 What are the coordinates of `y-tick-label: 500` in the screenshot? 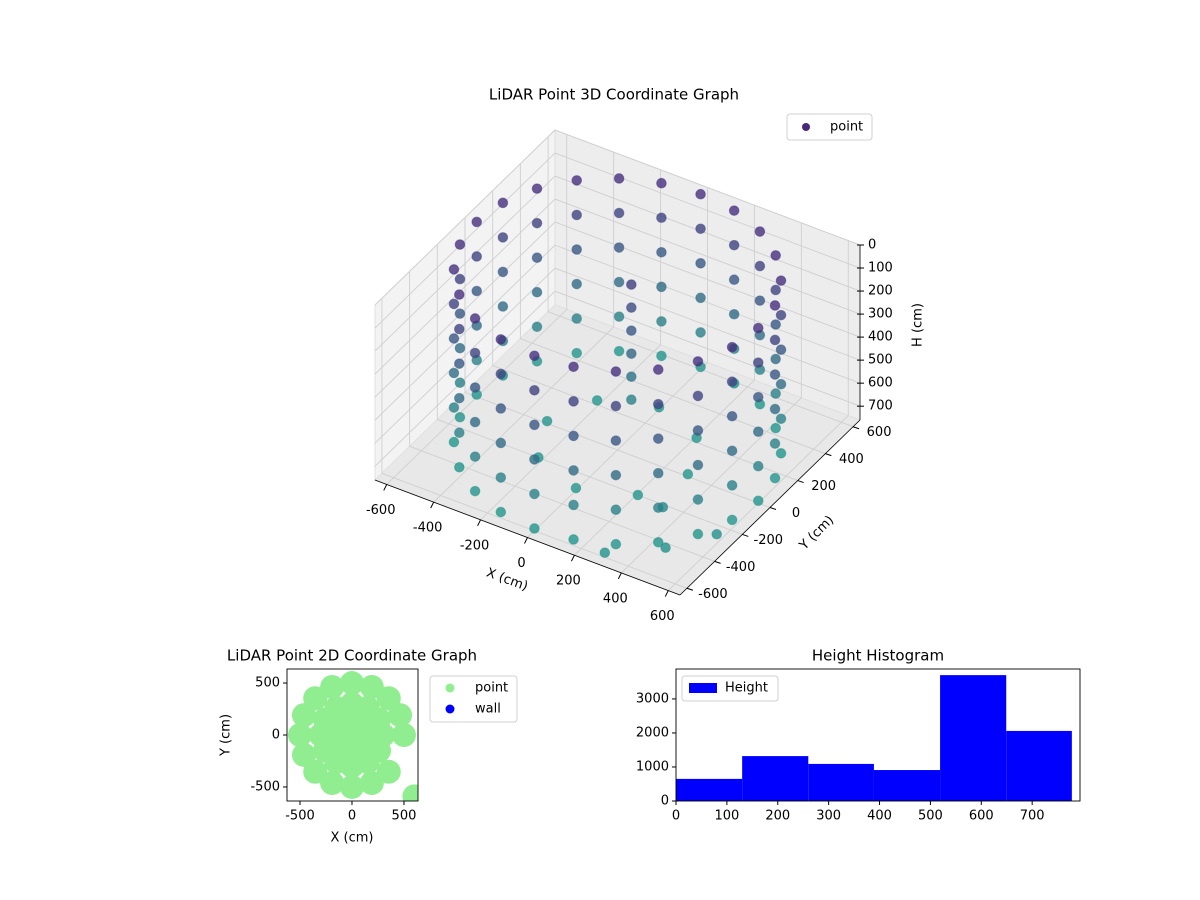 It's located at (267, 683).